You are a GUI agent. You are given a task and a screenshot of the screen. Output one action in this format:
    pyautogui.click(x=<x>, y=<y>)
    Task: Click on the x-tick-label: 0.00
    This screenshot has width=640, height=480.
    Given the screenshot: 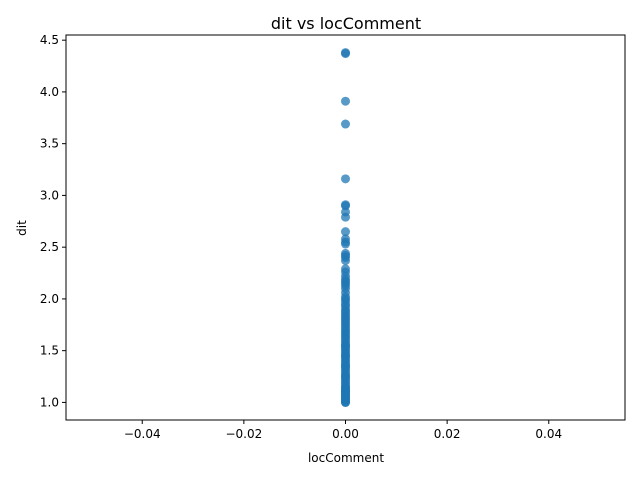 What is the action you would take?
    pyautogui.click(x=345, y=434)
    